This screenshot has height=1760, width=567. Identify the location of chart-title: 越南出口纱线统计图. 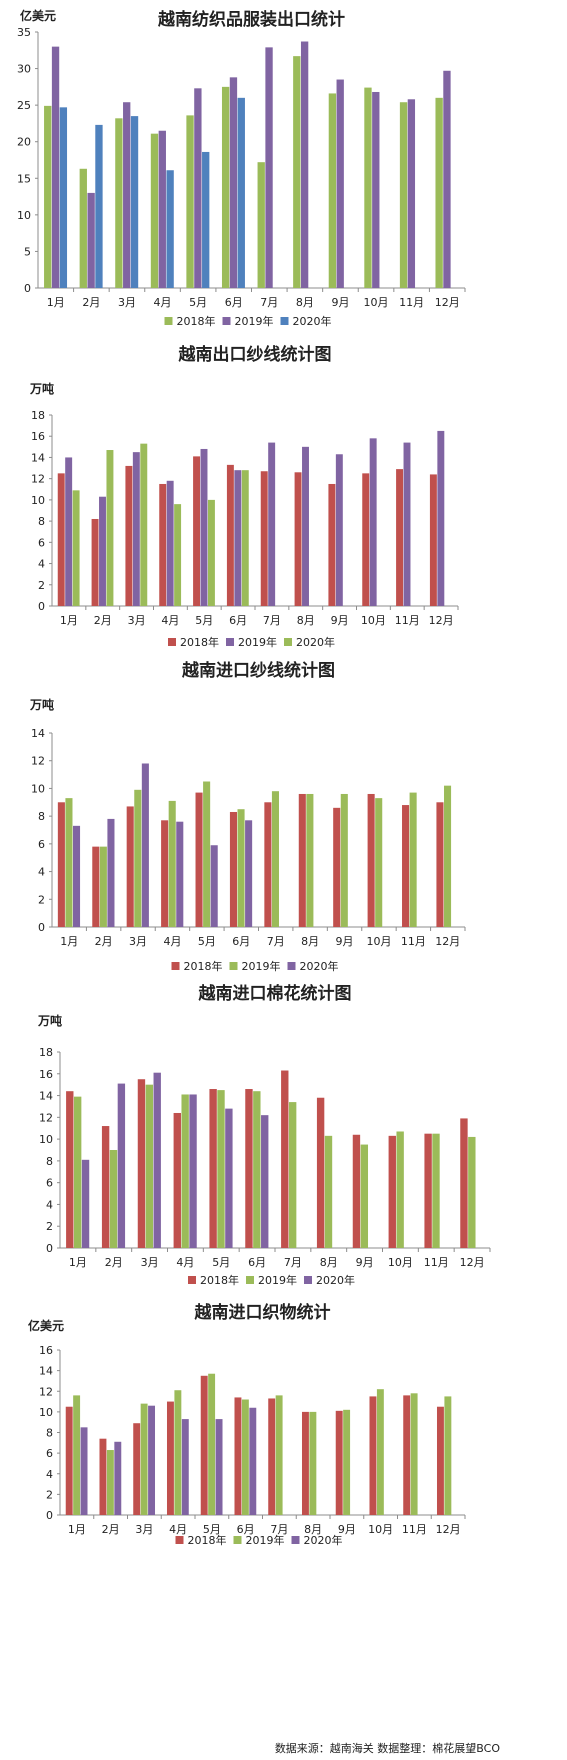
(255, 354).